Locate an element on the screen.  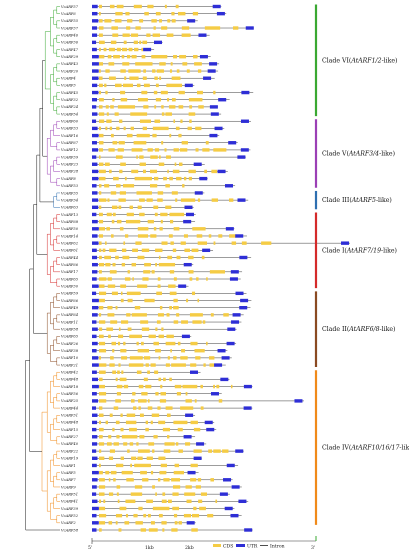
gene-label: VcARF45 is located at coordinates (70, 93).